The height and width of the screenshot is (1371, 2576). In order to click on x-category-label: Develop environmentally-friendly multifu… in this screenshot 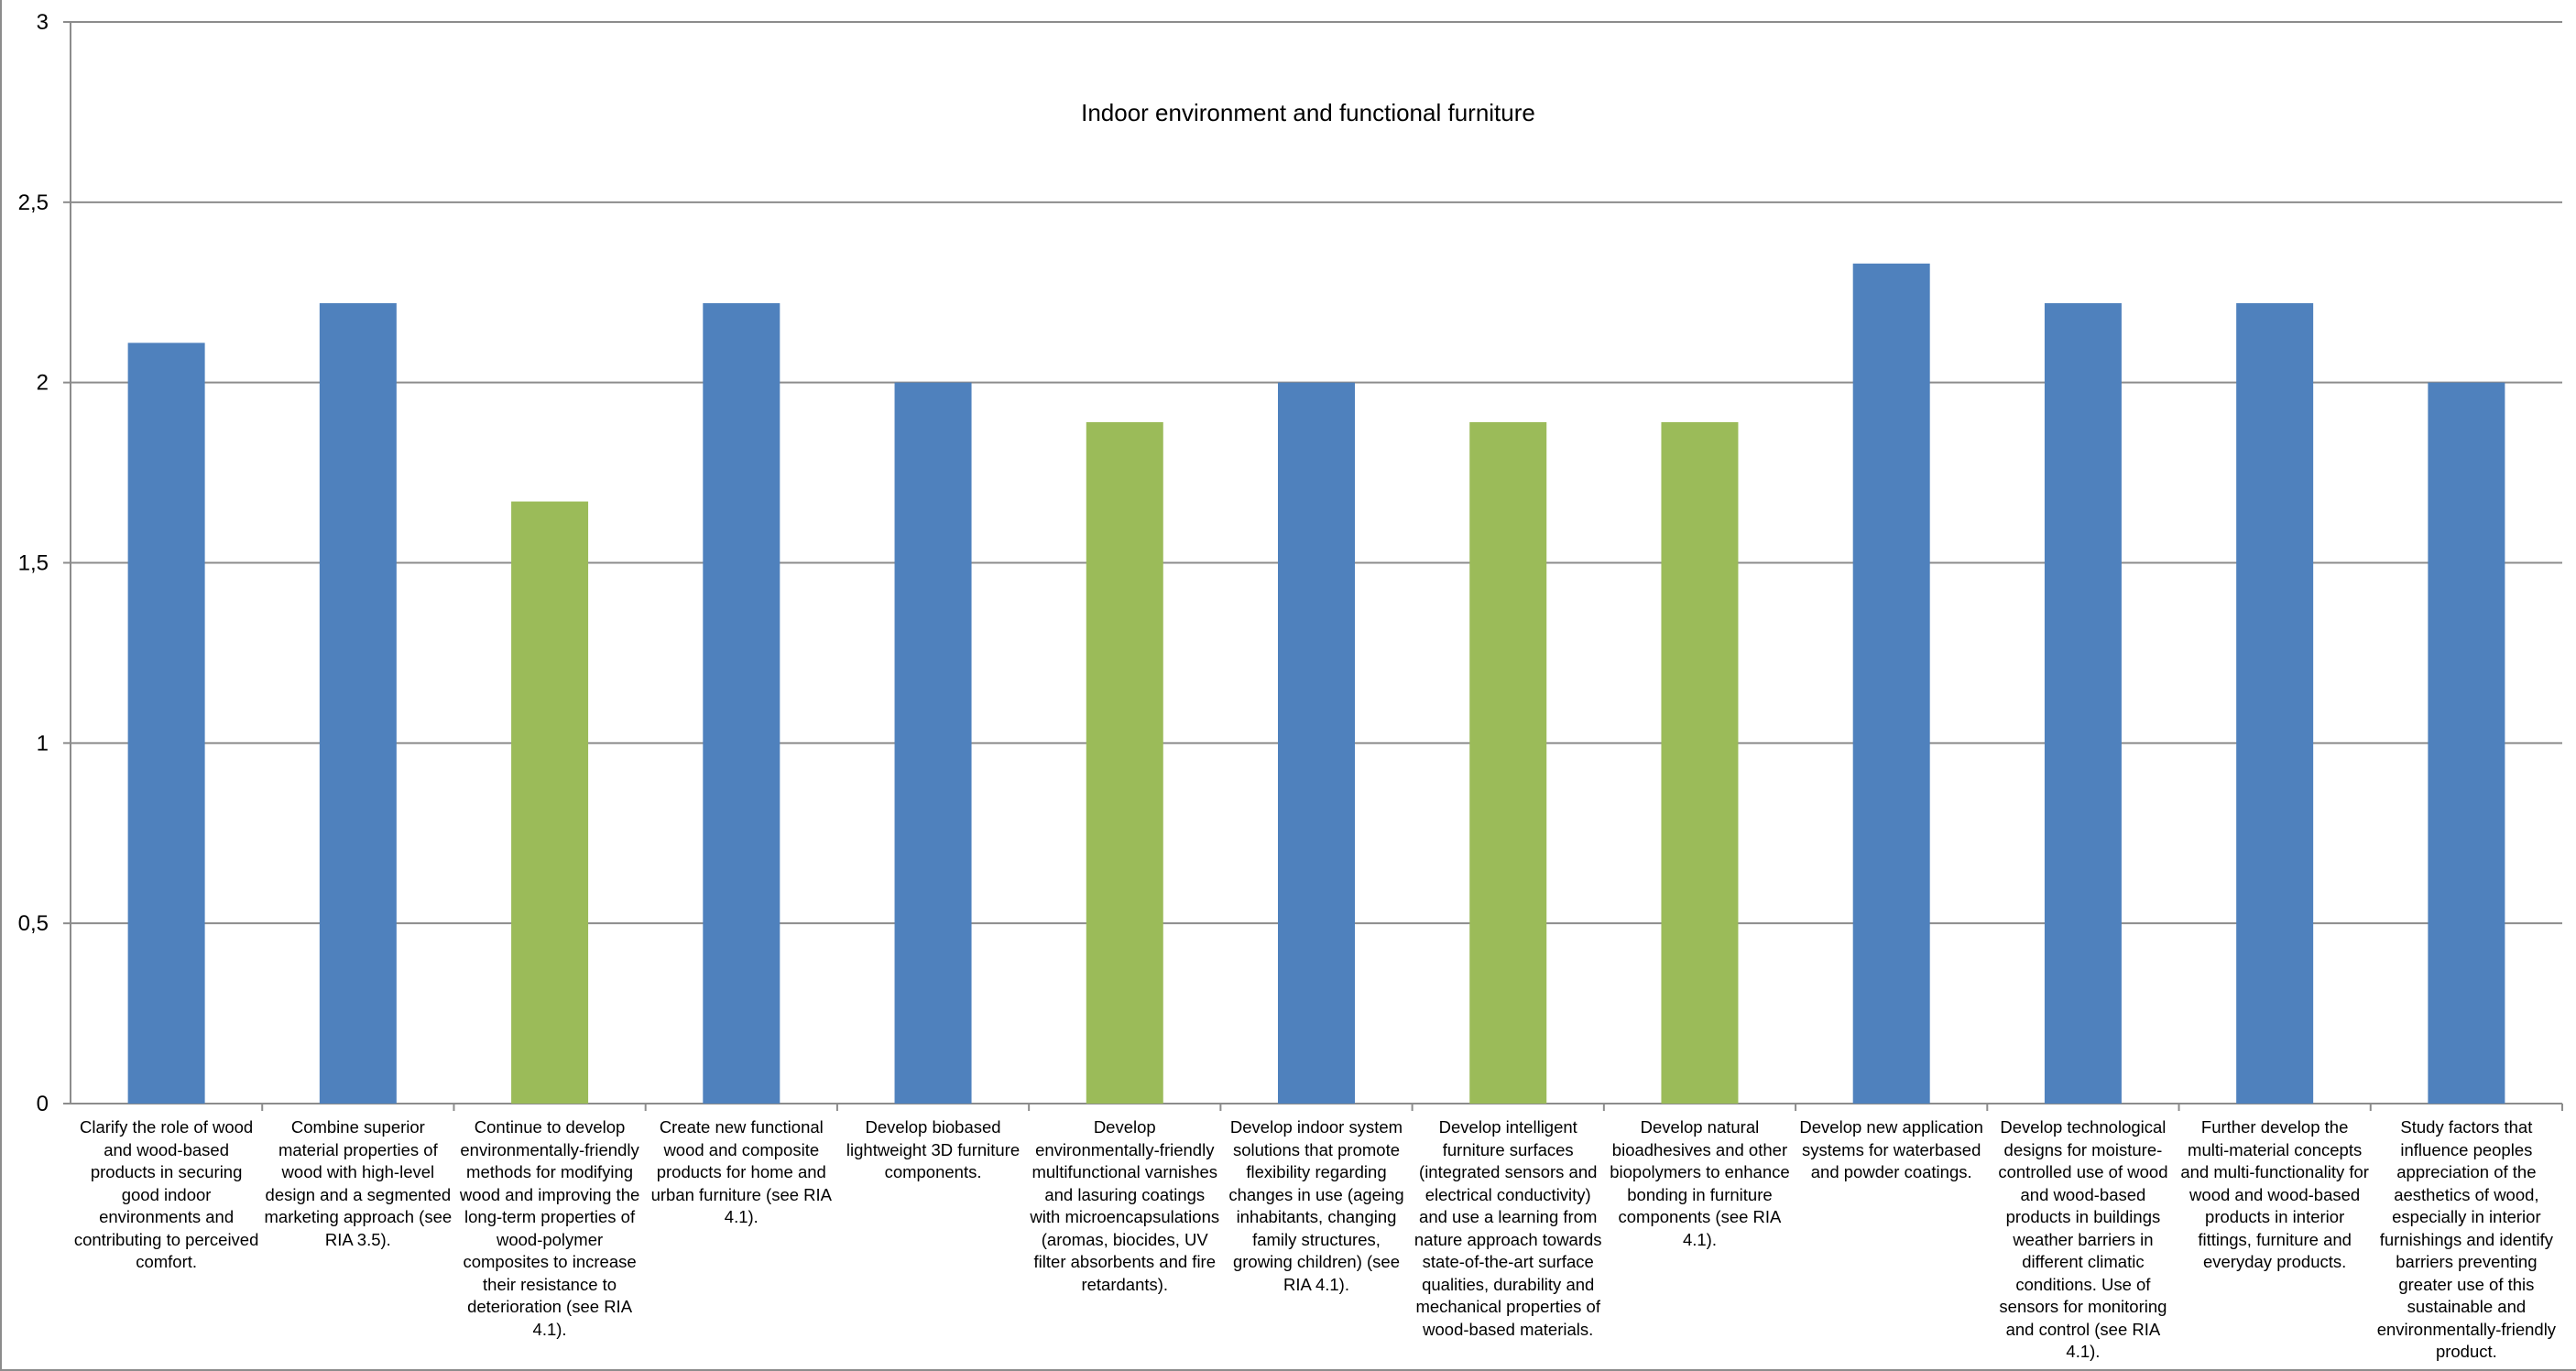, I will do `click(1125, 1205)`.